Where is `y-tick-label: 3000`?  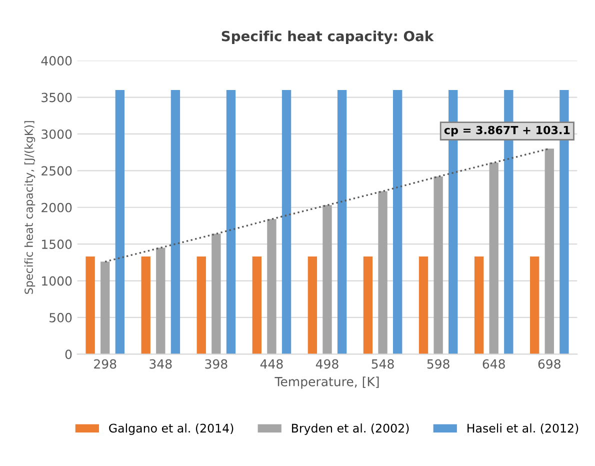
y-tick-label: 3000 is located at coordinates (57, 134).